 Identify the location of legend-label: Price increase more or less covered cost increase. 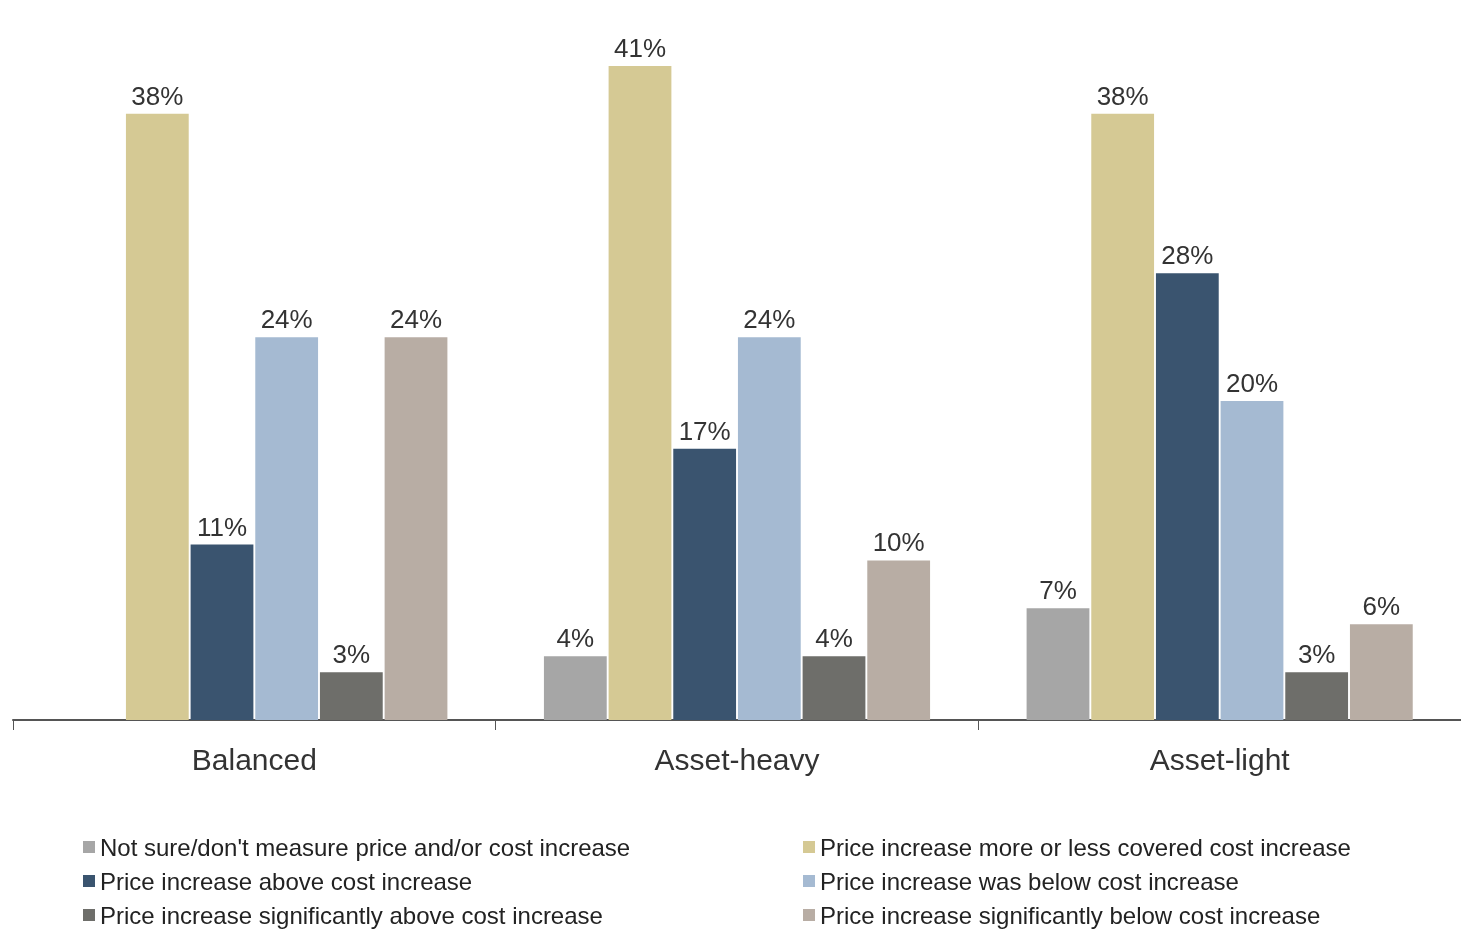
(1085, 847).